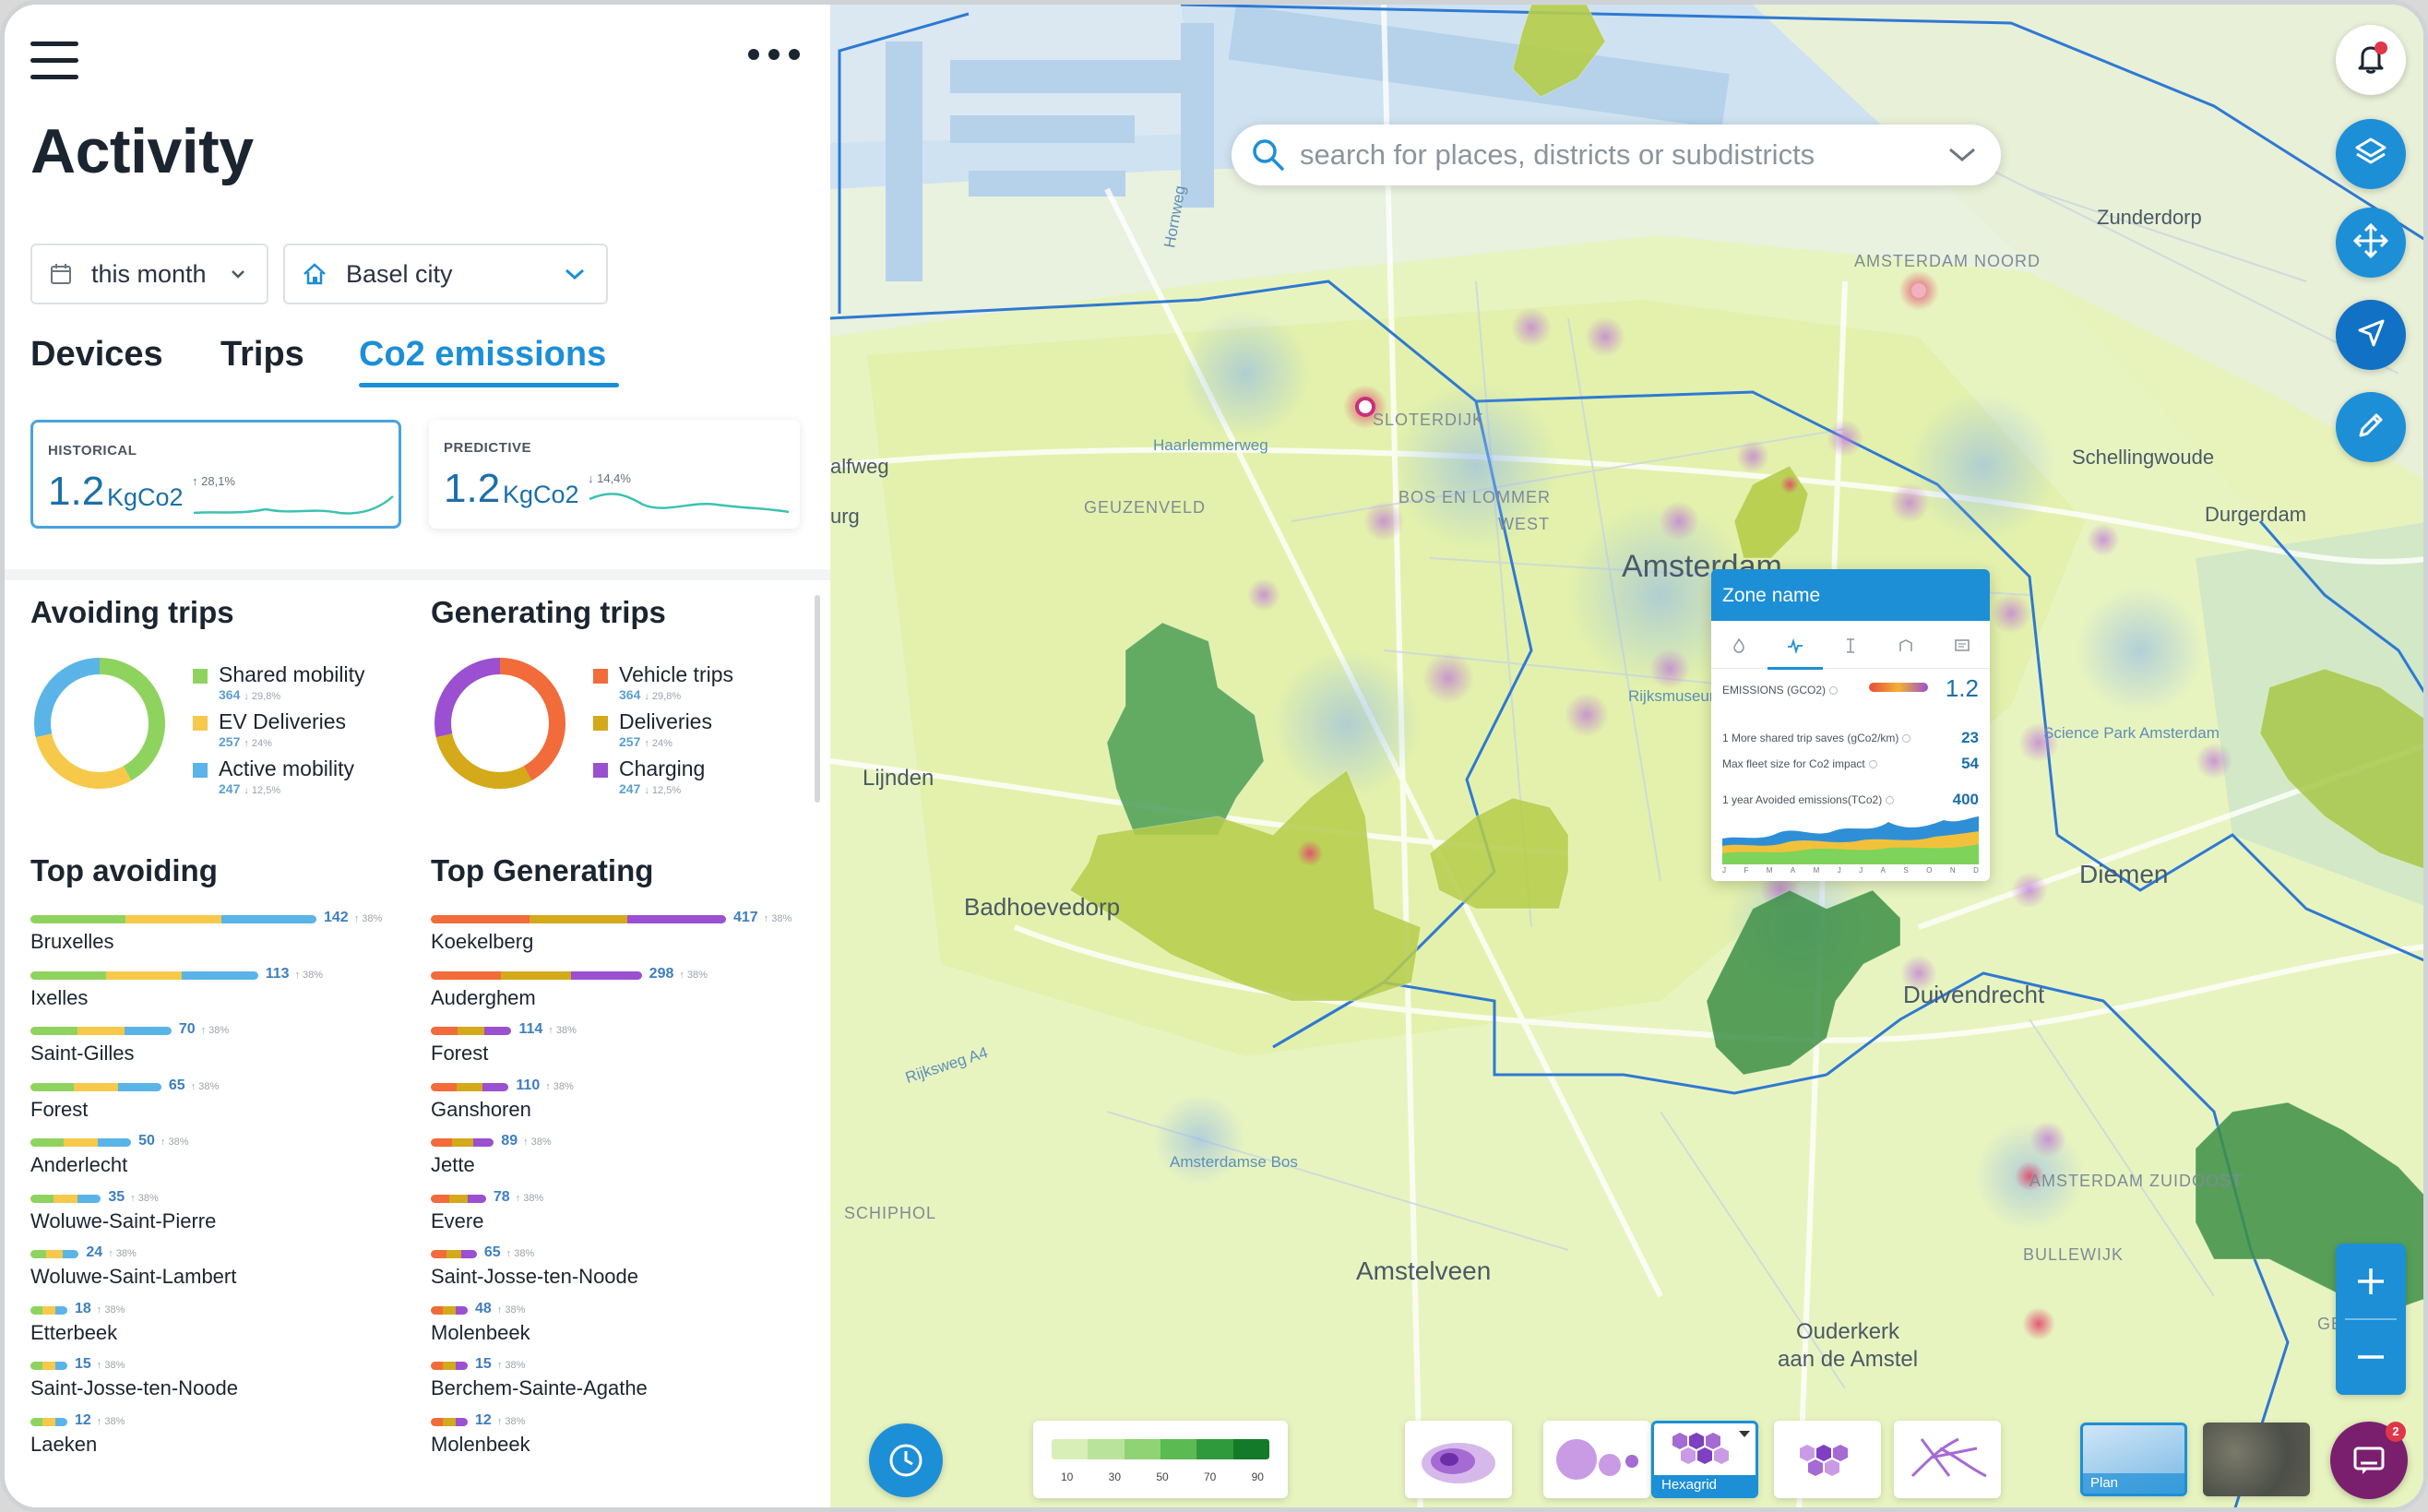  Describe the element at coordinates (445, 274) in the screenshot. I see `location-select: Basel city` at that location.